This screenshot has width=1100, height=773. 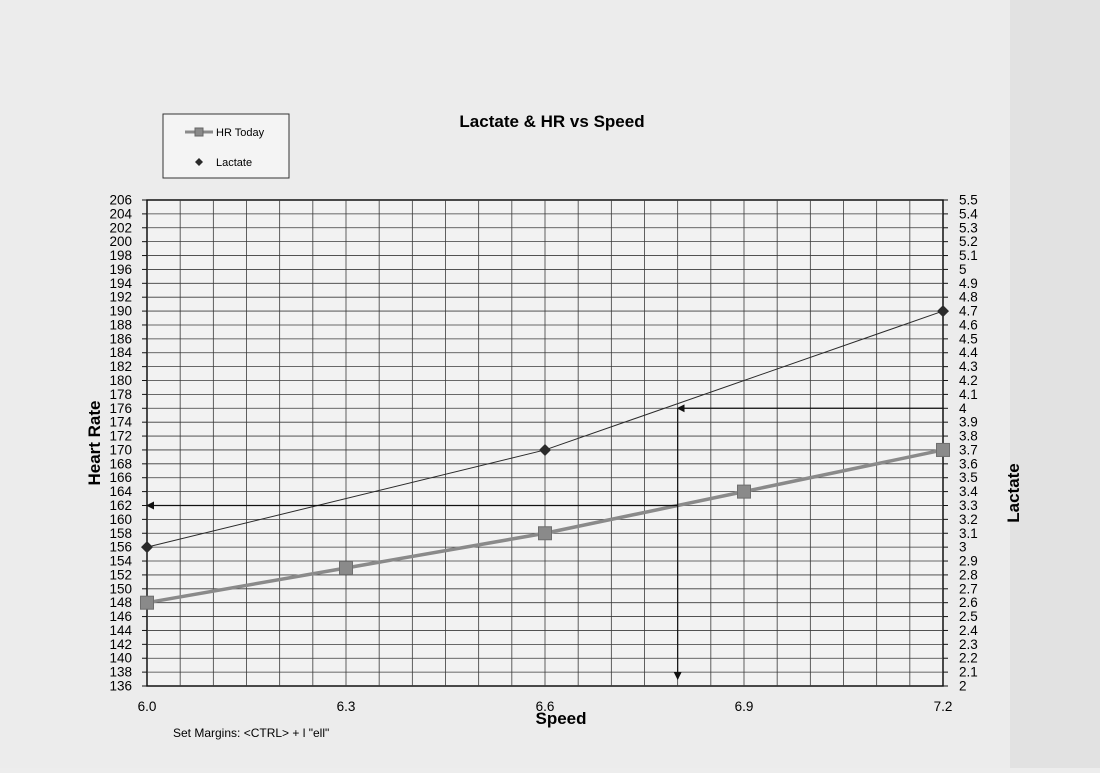 I want to click on y-left-tick-label: 154, so click(x=120, y=561).